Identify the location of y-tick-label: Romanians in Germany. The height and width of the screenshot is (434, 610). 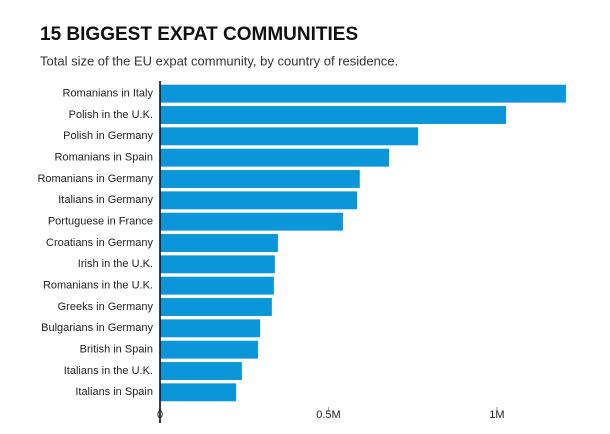
(95, 179).